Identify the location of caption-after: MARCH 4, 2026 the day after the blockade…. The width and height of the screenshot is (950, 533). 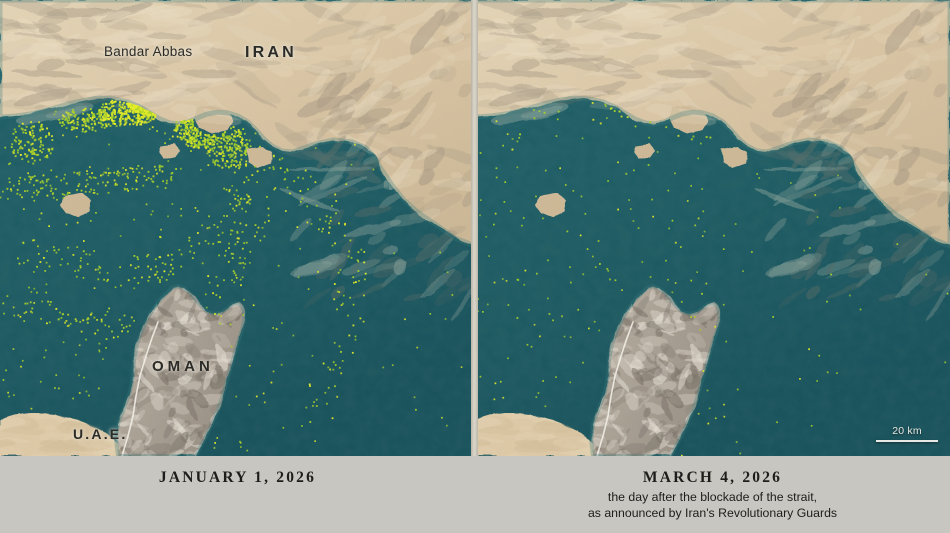
(712, 494).